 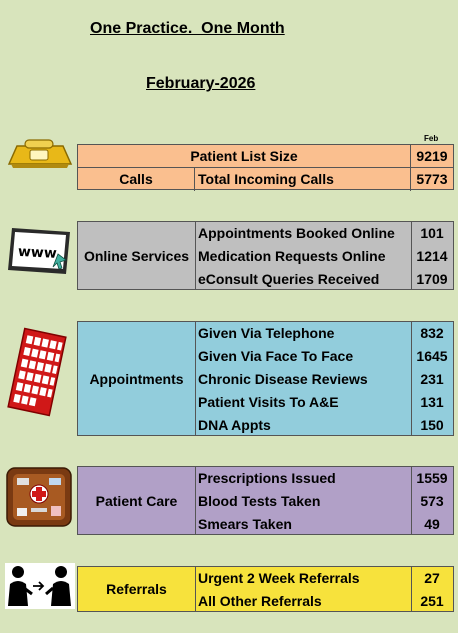 I want to click on www-browser-icon: www., so click(x=39, y=251).